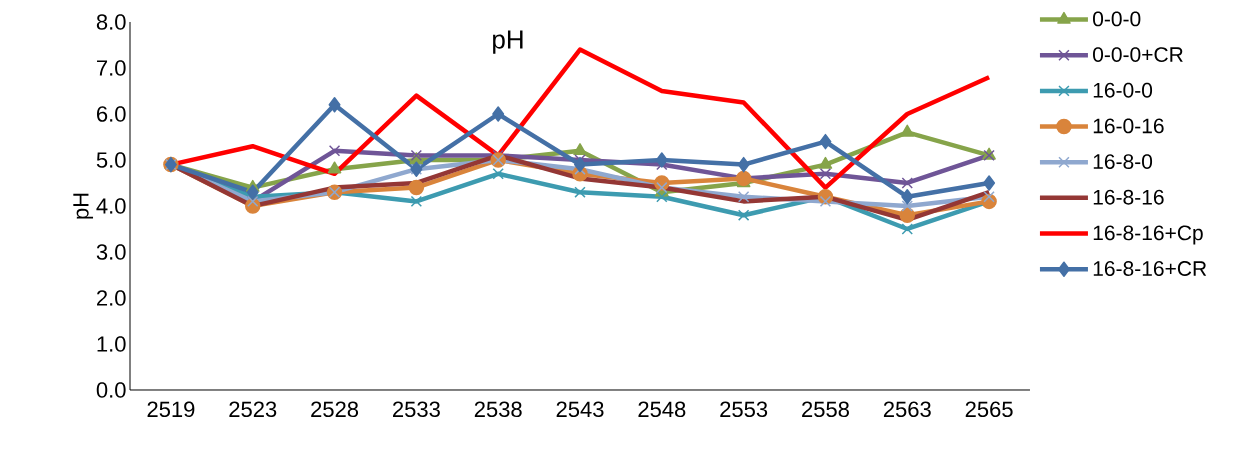 The image size is (1254, 457). What do you see at coordinates (498, 409) in the screenshot?
I see `x-tick-label: 2538` at bounding box center [498, 409].